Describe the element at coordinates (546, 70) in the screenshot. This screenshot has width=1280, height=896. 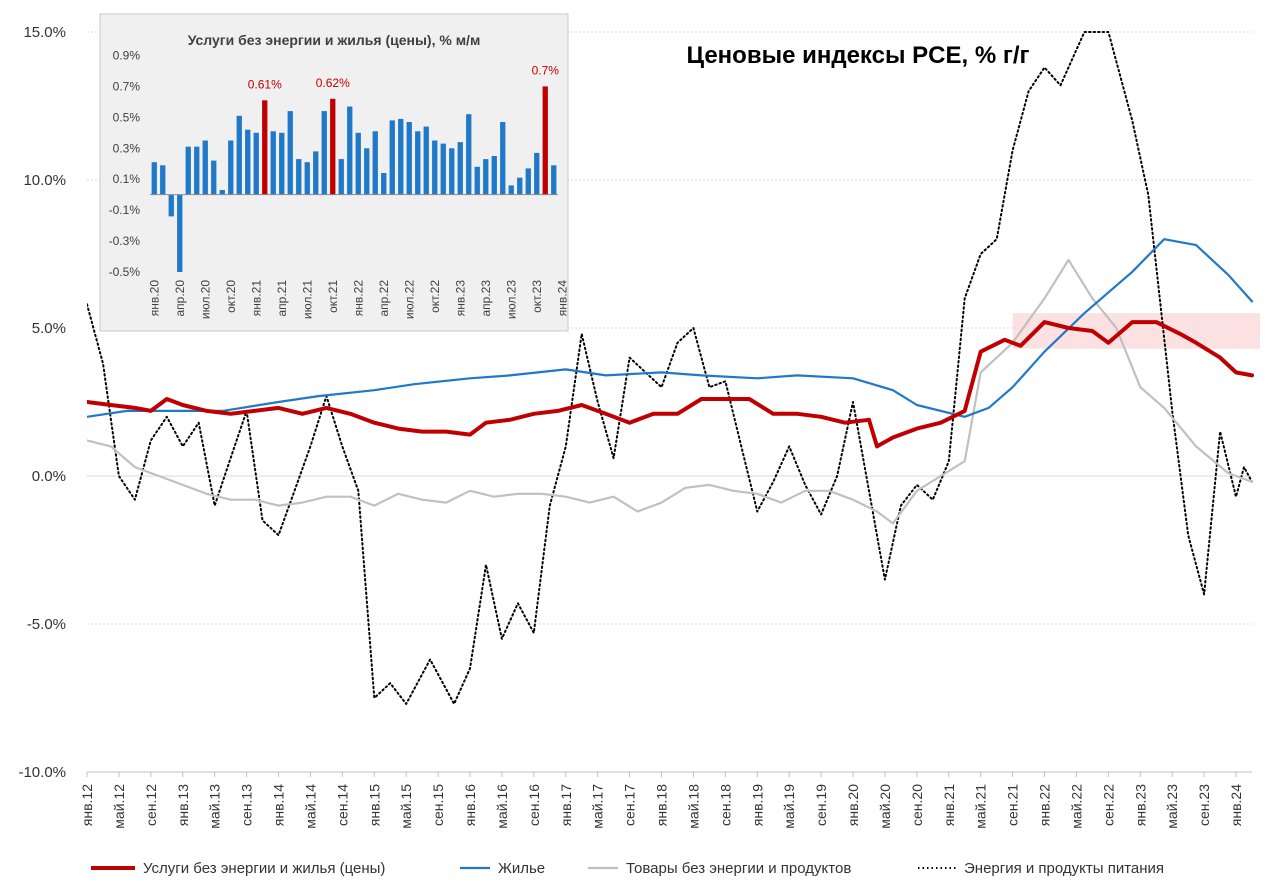
I see `inset-annotation: 0.7%` at that location.